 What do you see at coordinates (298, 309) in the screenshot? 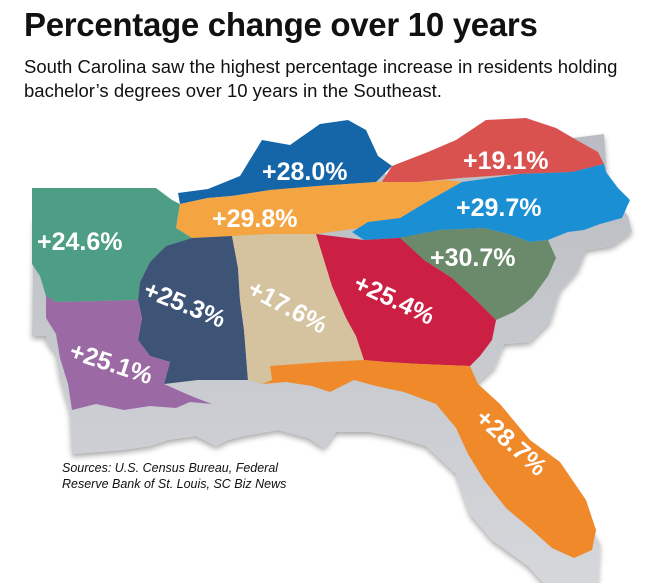
I see `state-alabama` at bounding box center [298, 309].